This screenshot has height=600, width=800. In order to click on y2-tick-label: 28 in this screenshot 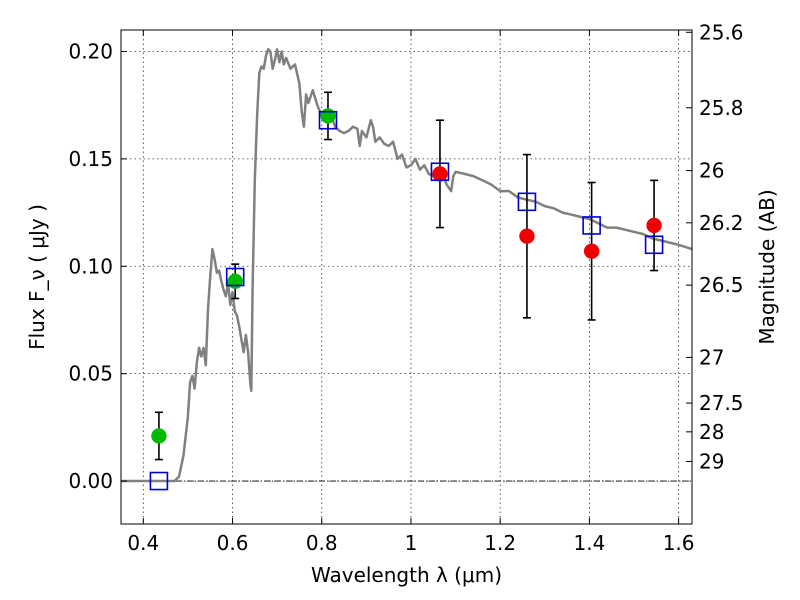, I will do `click(711, 432)`.